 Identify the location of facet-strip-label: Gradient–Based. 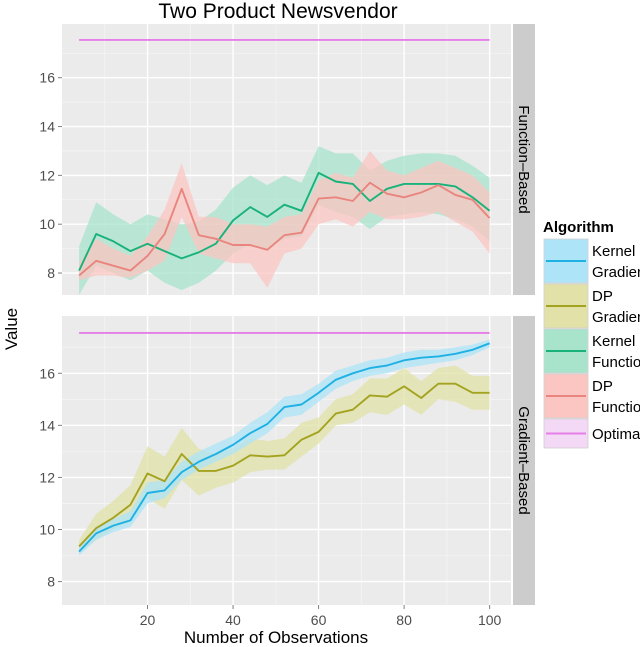
(523, 460).